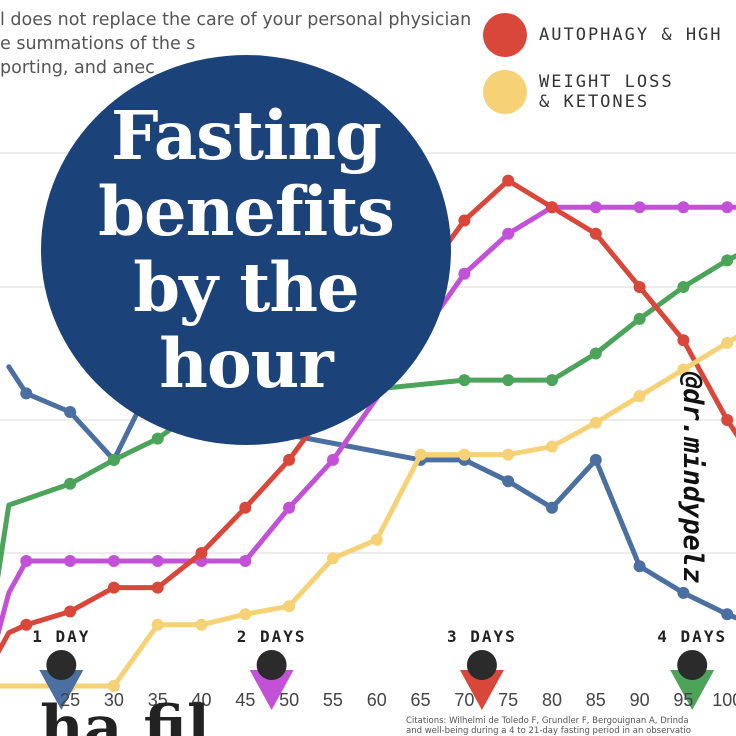  Describe the element at coordinates (245, 700) in the screenshot. I see `x-tick-label: 45` at that location.